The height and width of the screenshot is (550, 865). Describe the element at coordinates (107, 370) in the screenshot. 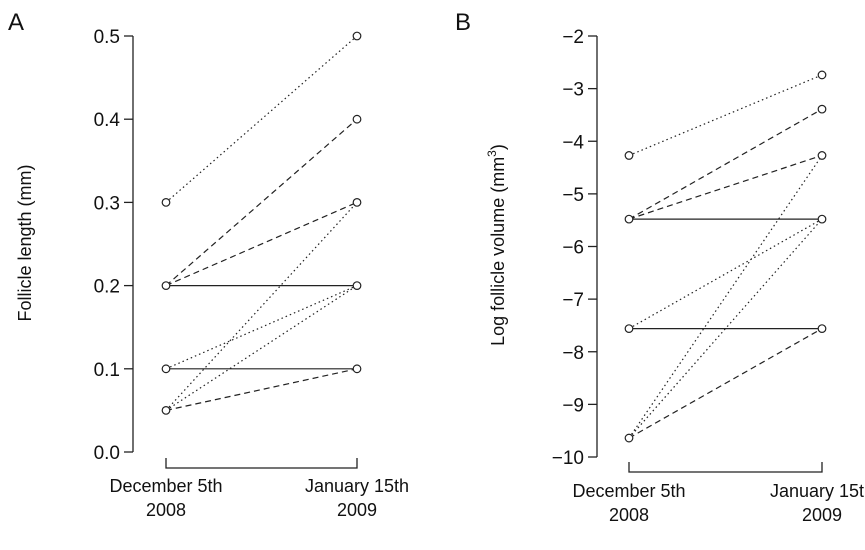

I see `panel-a-y-tick-label: 0.1` at that location.